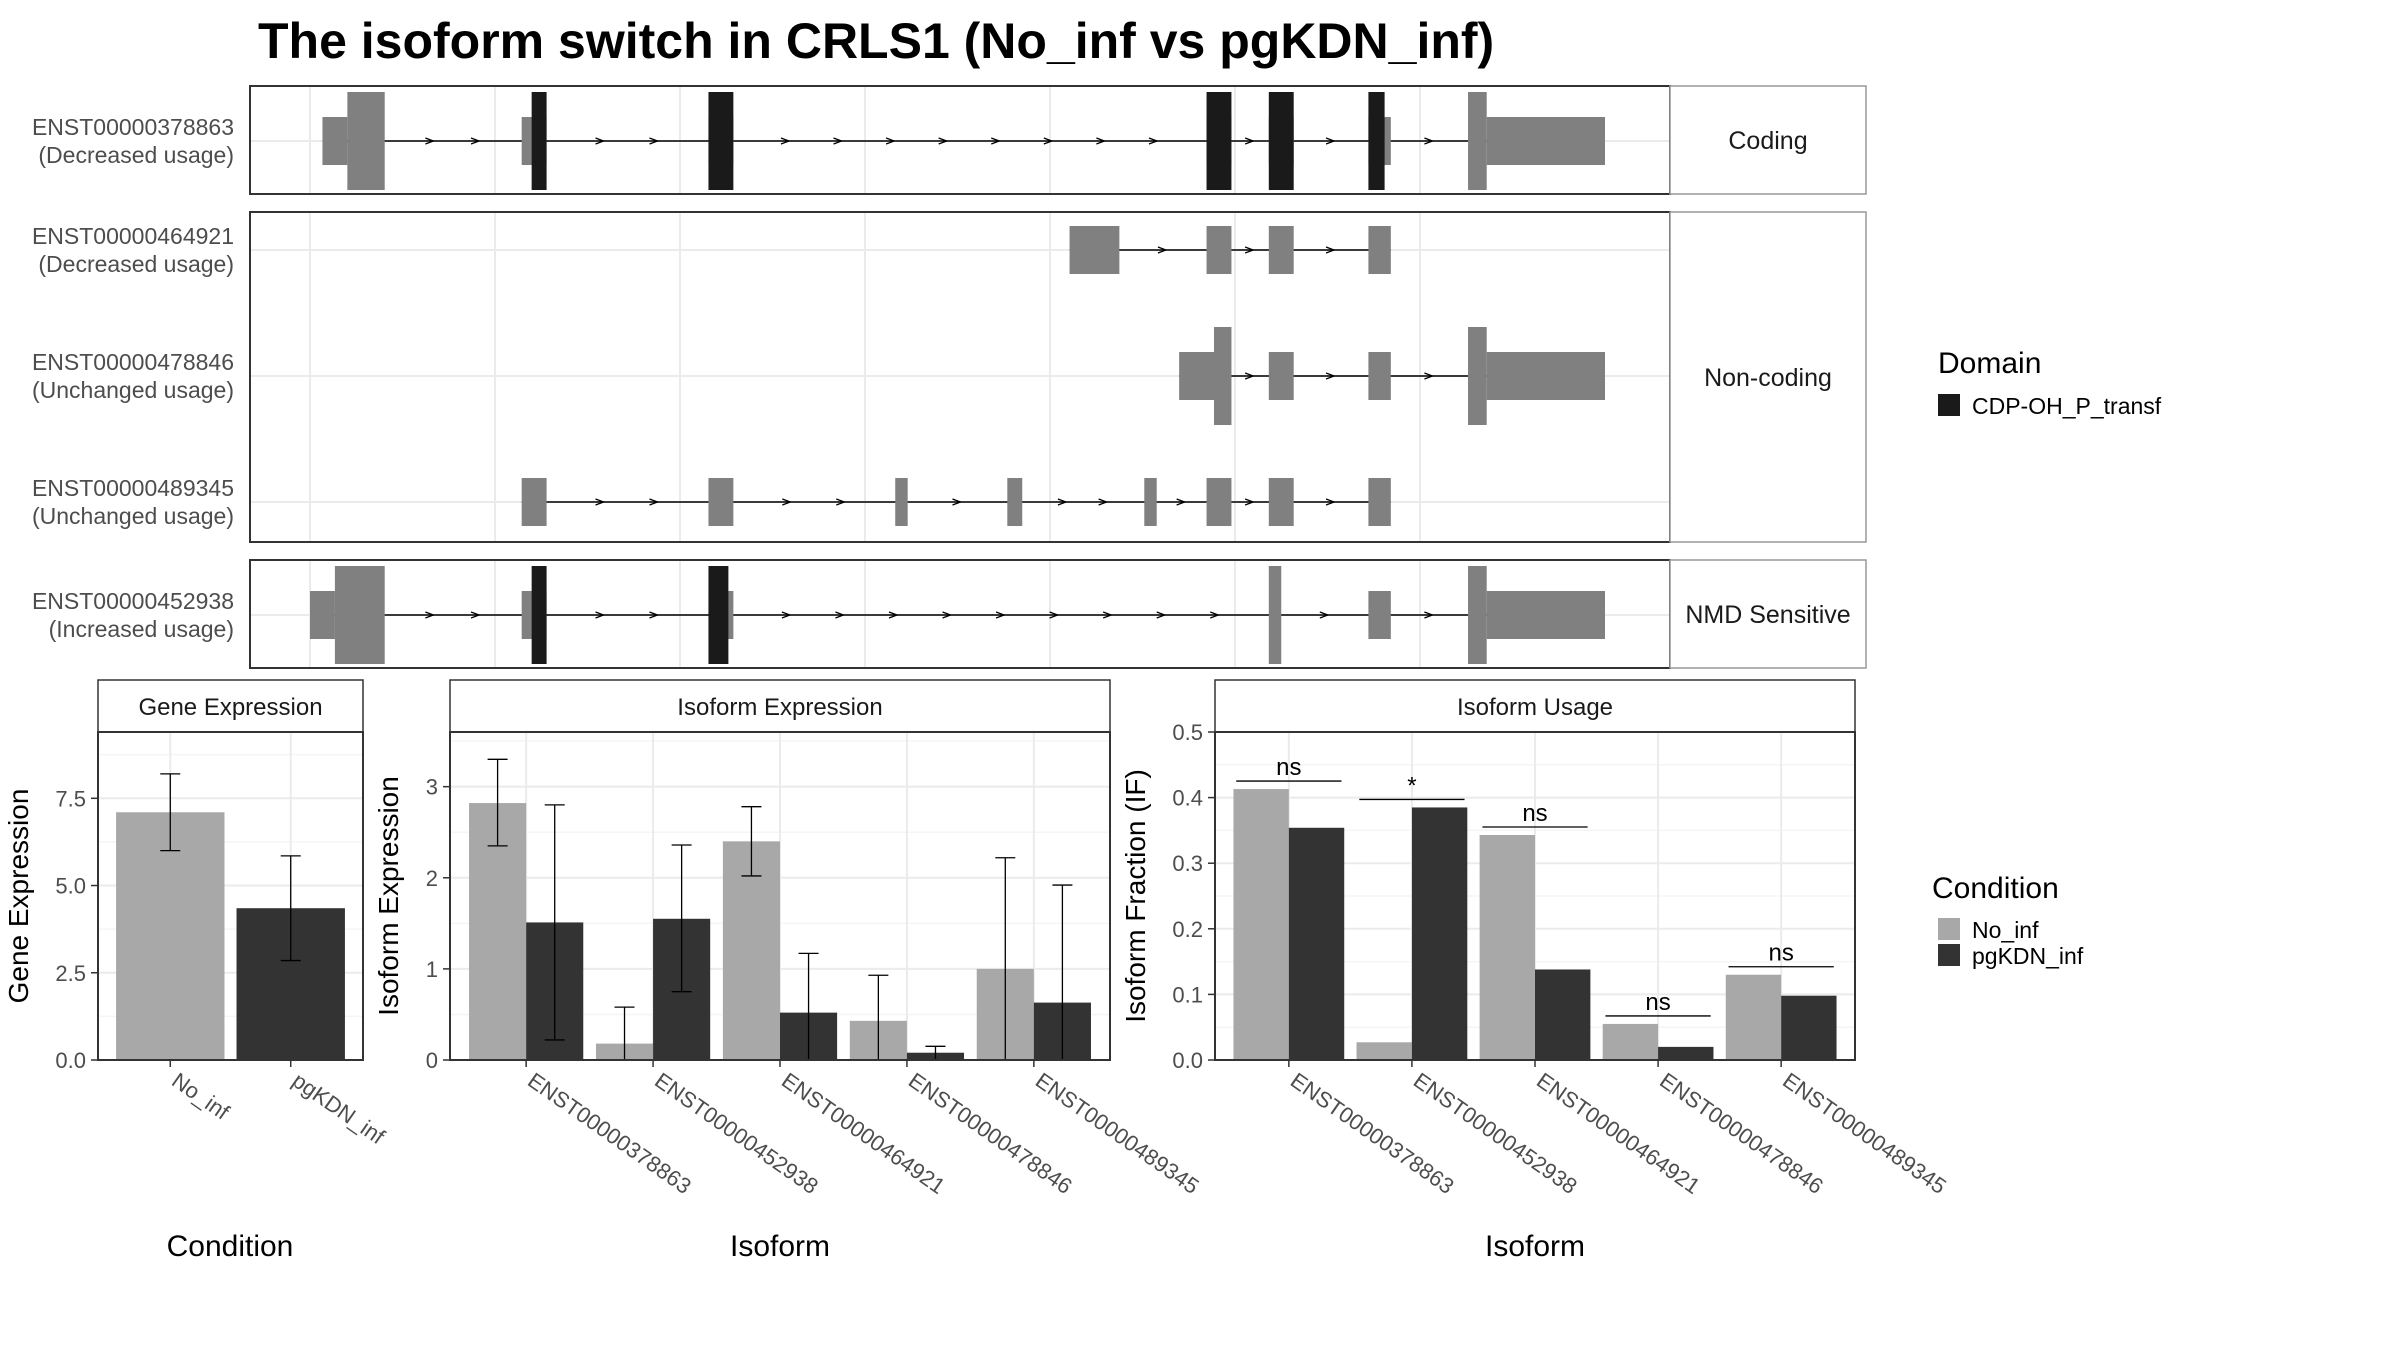 This screenshot has height=1350, width=2400. Describe the element at coordinates (133, 488) in the screenshot. I see `transcript-id-label: ENST00000489345` at that location.